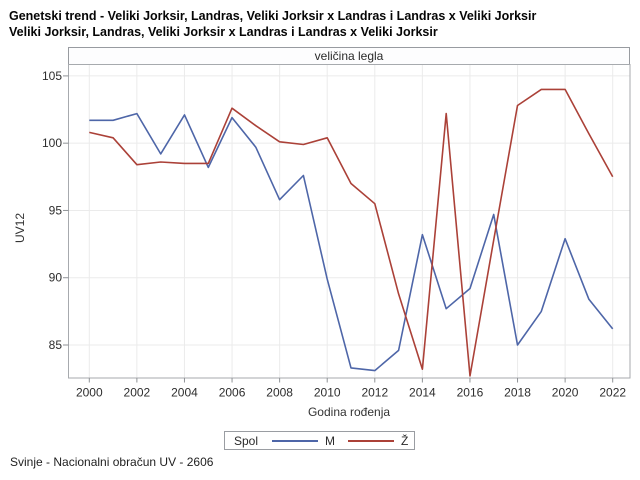 This screenshot has width=640, height=480. Describe the element at coordinates (56, 278) in the screenshot. I see `y-tick-label: 90` at that location.